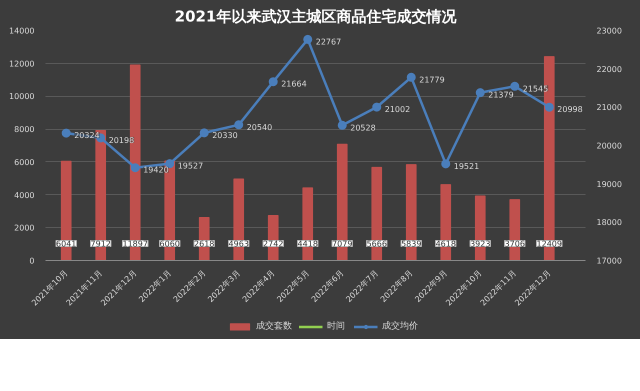  Describe the element at coordinates (609, 69) in the screenshot. I see `y2-tick-label: 22000` at that location.